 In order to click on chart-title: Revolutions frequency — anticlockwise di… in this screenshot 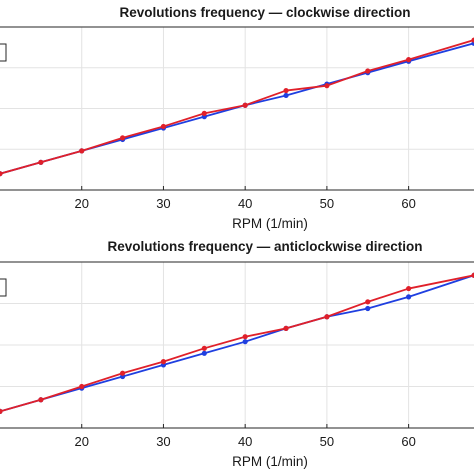, I will do `click(264, 246)`.